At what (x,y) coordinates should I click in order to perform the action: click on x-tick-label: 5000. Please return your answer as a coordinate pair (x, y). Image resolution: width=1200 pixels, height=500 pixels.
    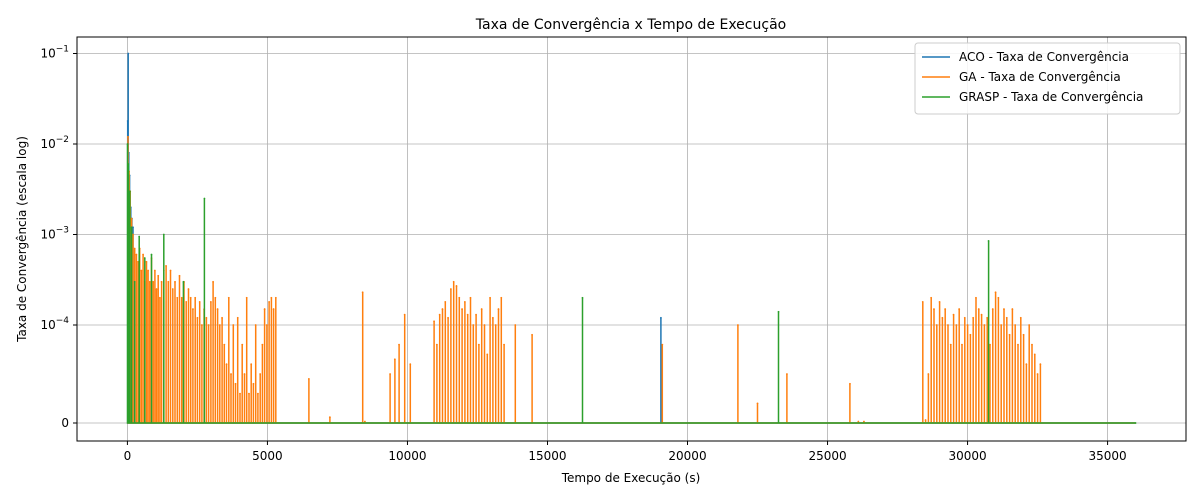
    Looking at the image, I should click on (267, 456).